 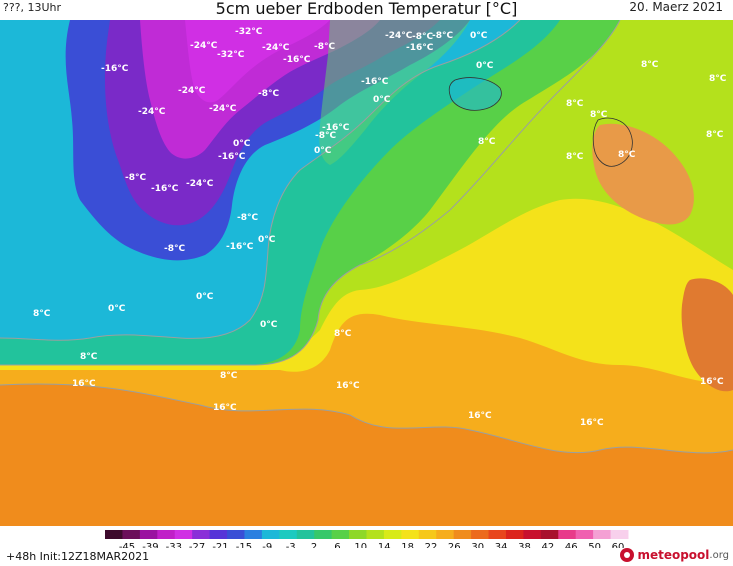 I want to click on brand-name: meteopool, so click(x=673, y=555).